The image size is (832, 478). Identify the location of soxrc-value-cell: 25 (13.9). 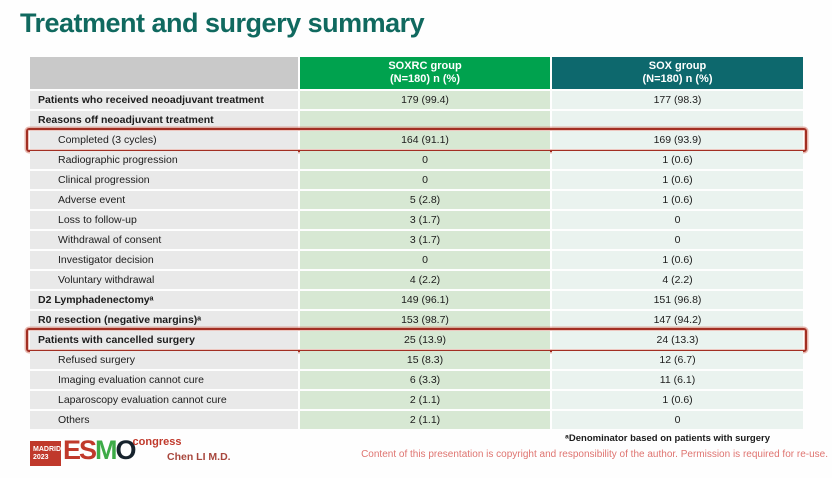
(425, 340).